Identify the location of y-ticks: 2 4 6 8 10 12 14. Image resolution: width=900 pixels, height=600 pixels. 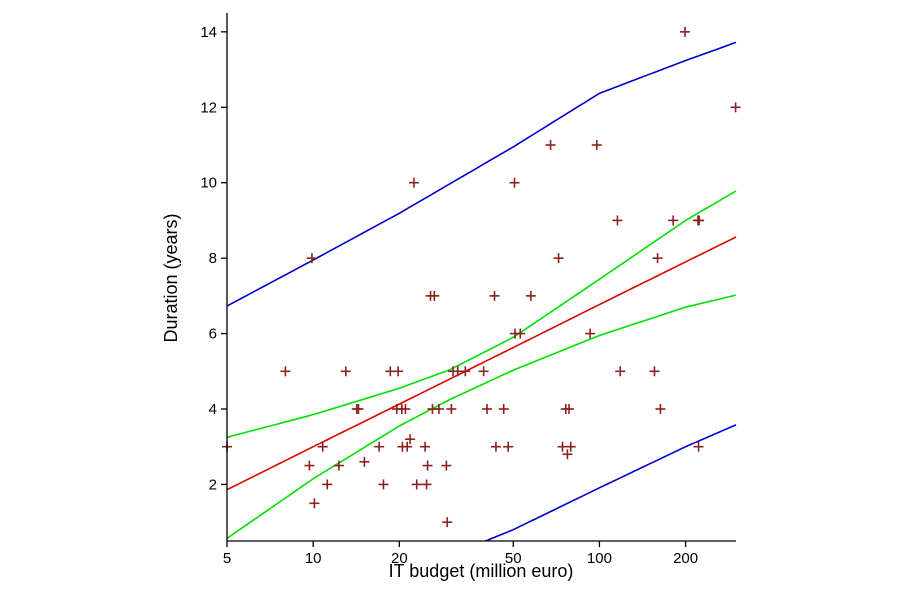
(213, 258).